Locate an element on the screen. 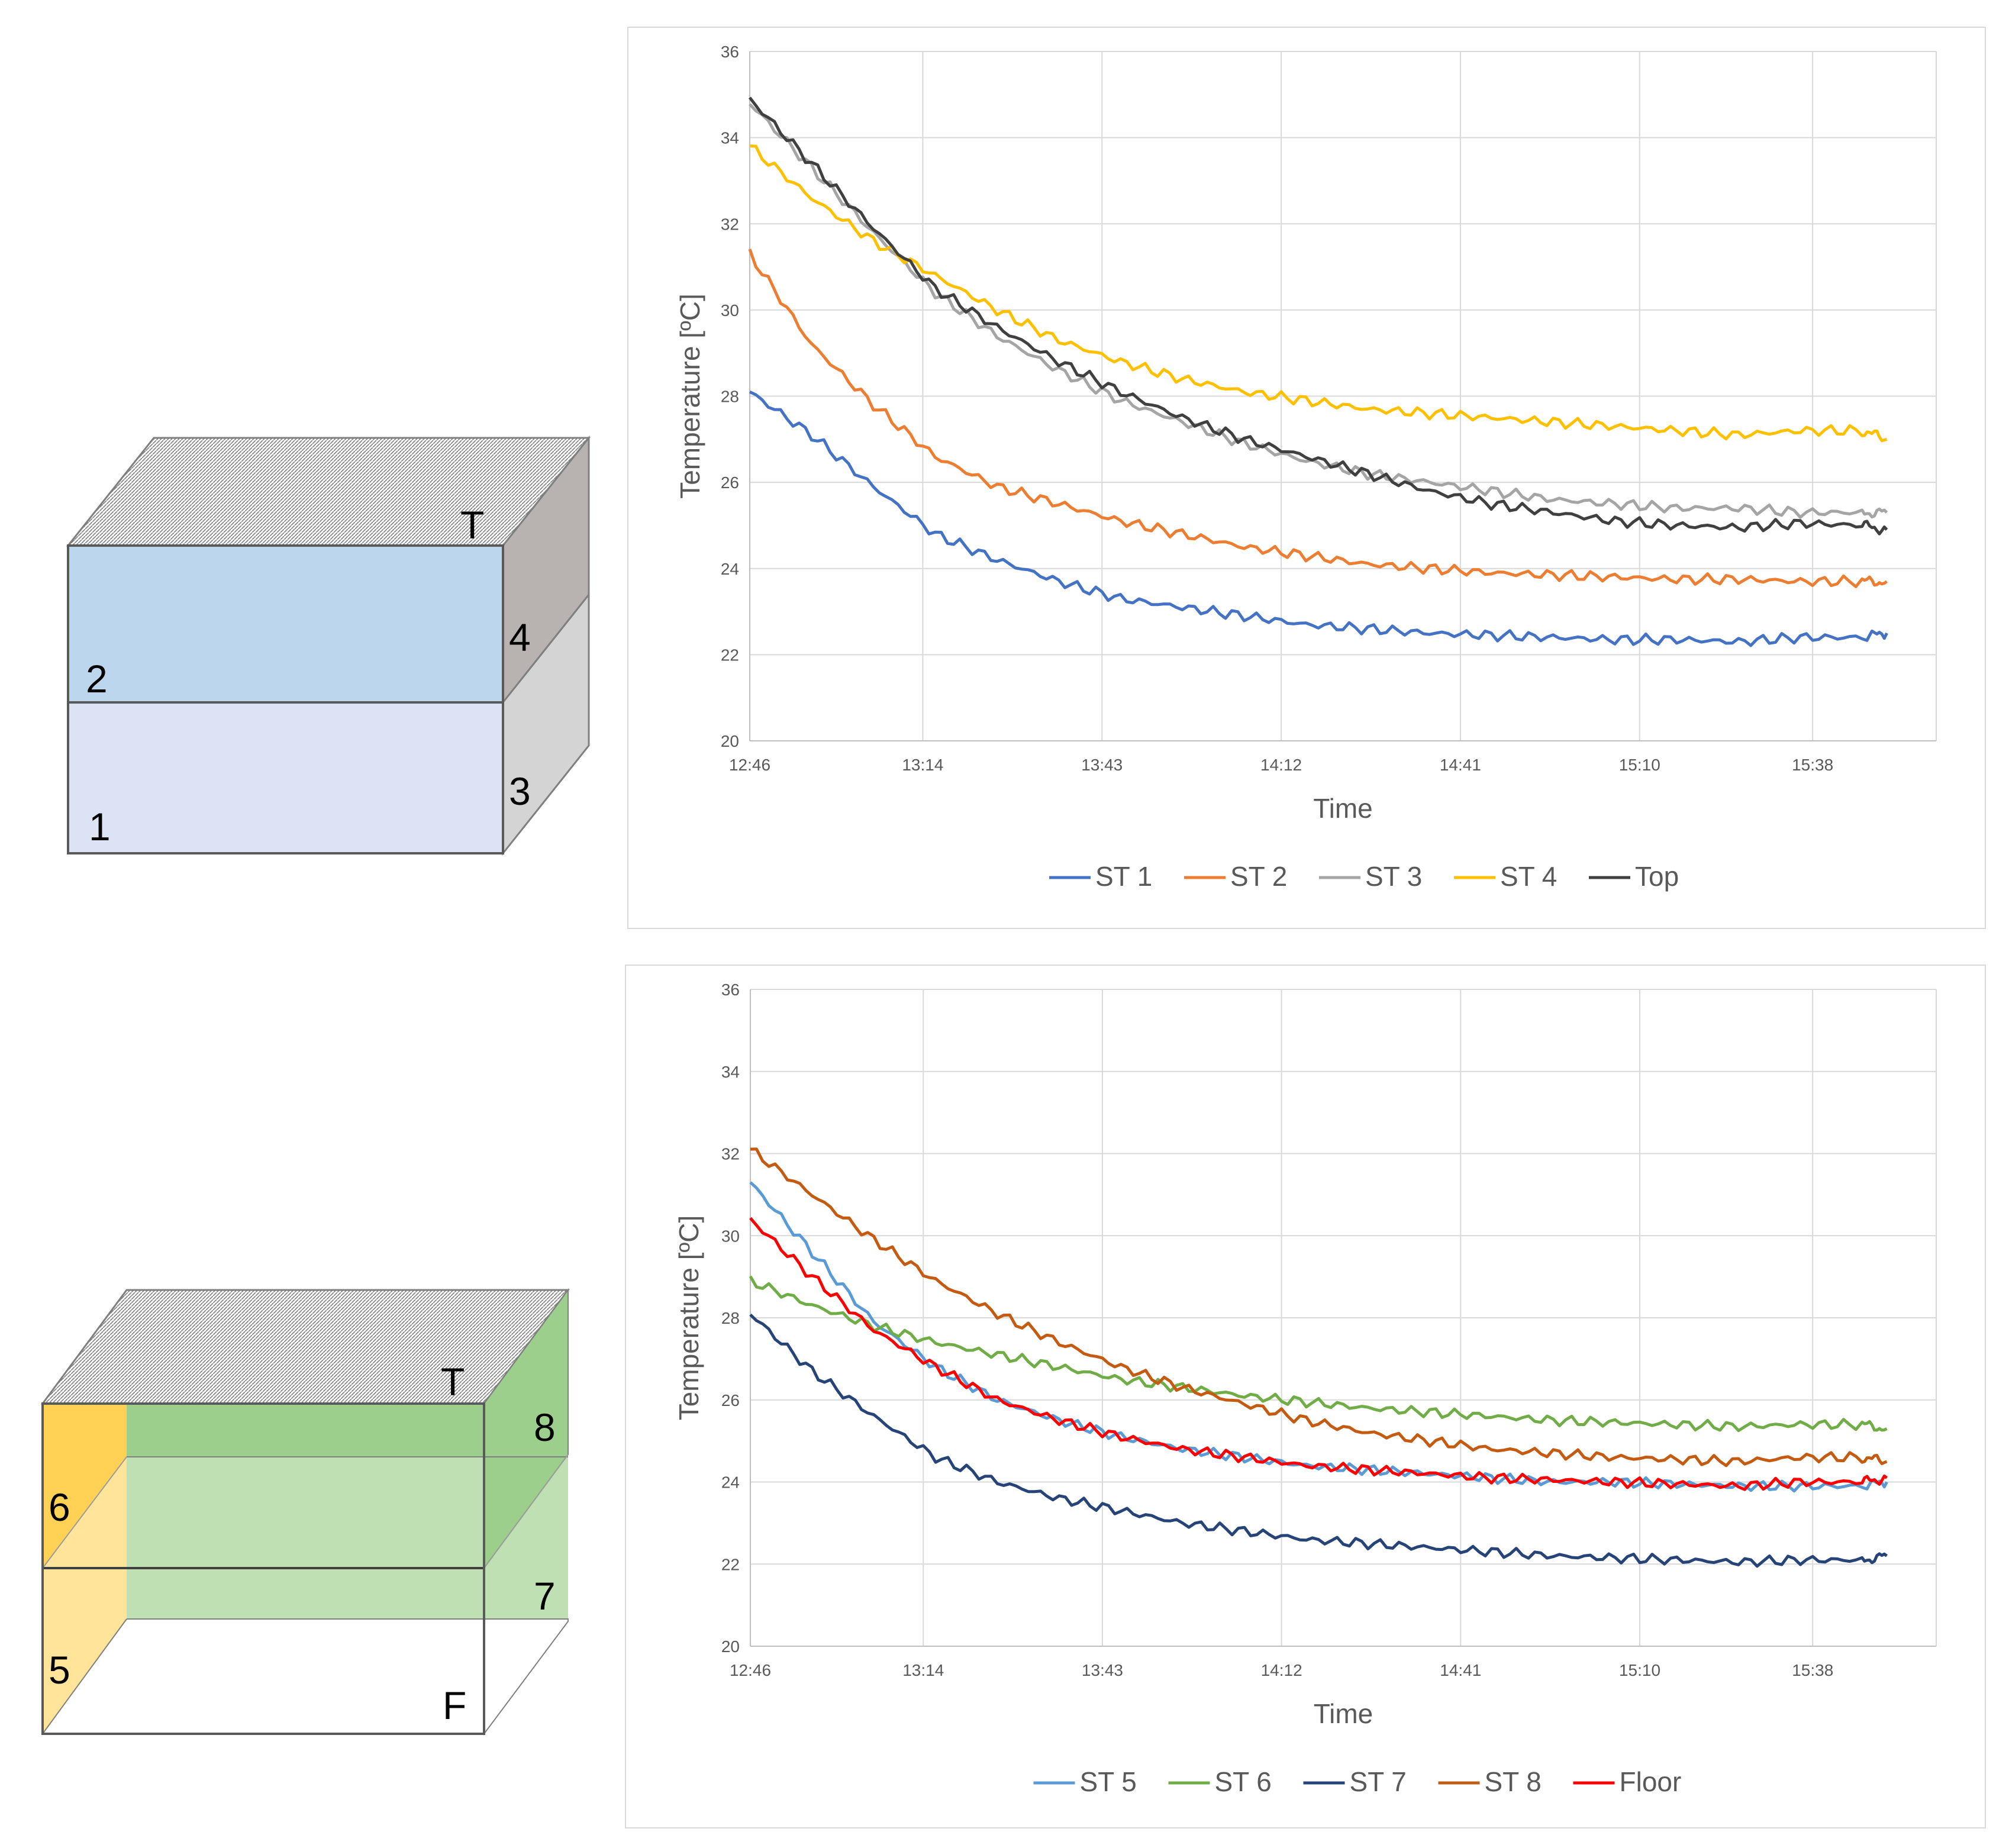 This screenshot has width=2009, height=1848. back-green-upper is located at coordinates (305, 1430).